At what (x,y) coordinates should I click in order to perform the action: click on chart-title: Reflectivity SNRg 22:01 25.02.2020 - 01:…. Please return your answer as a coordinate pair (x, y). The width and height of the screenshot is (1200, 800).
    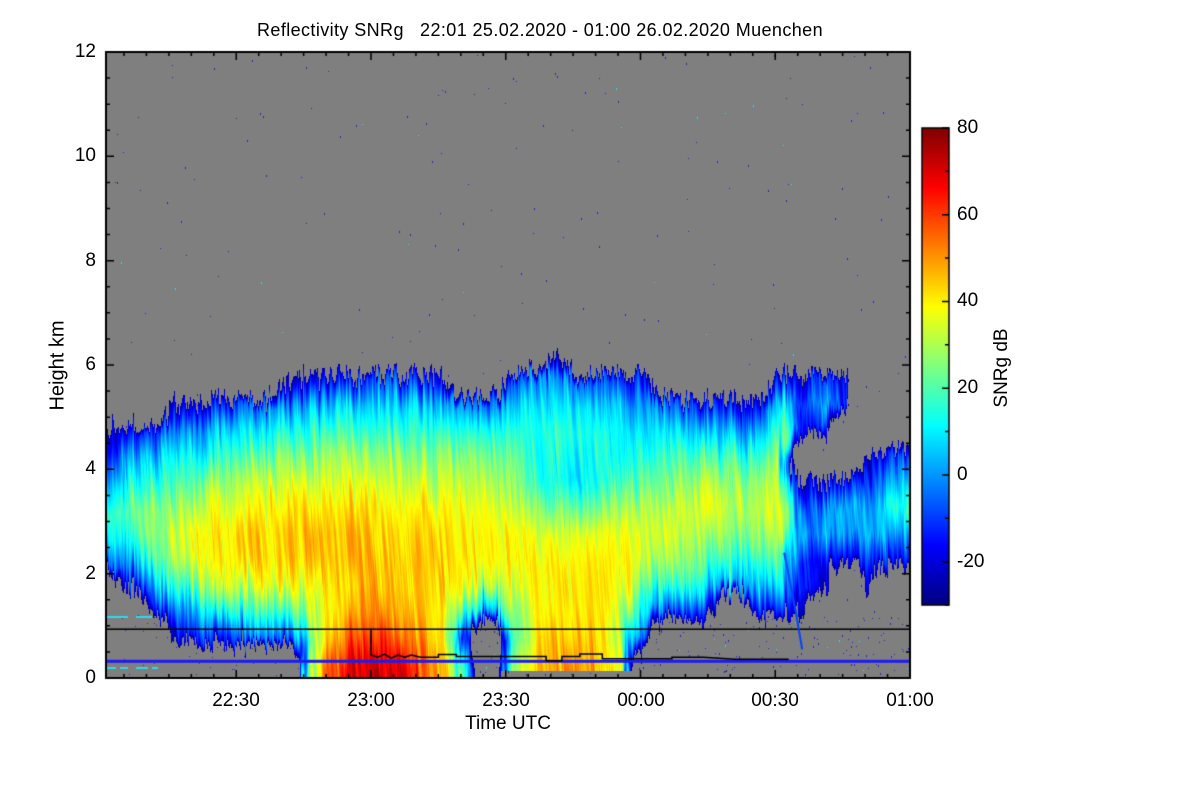
    Looking at the image, I should click on (540, 30).